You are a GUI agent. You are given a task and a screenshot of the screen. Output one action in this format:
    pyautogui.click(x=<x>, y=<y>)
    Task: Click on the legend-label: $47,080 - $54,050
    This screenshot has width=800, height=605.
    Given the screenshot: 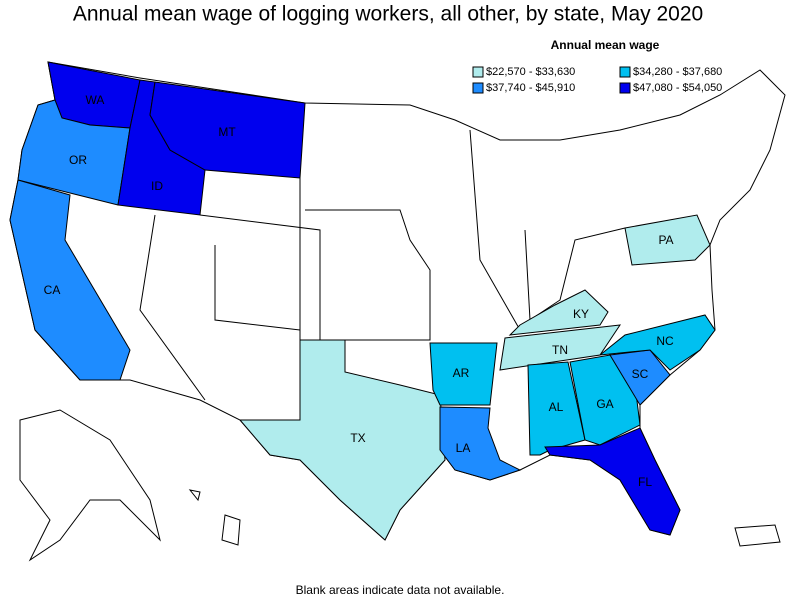 What is the action you would take?
    pyautogui.click(x=677, y=88)
    